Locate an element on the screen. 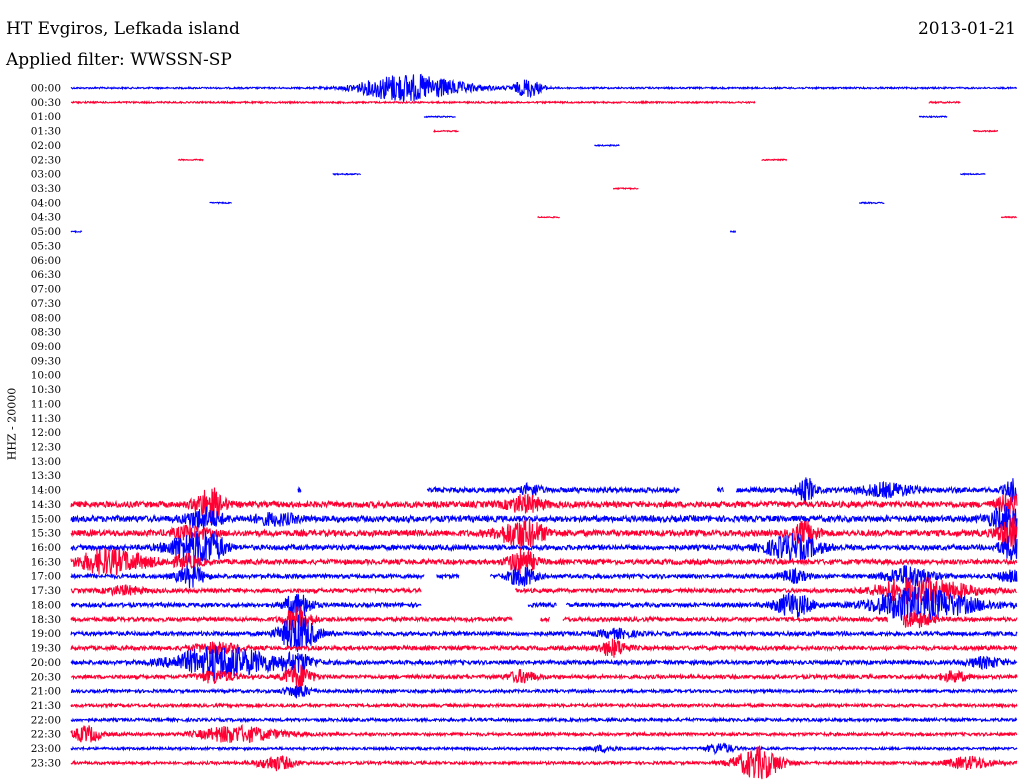 This screenshot has height=780, width=1024. time-tick-label: 22:00 is located at coordinates (46, 720).